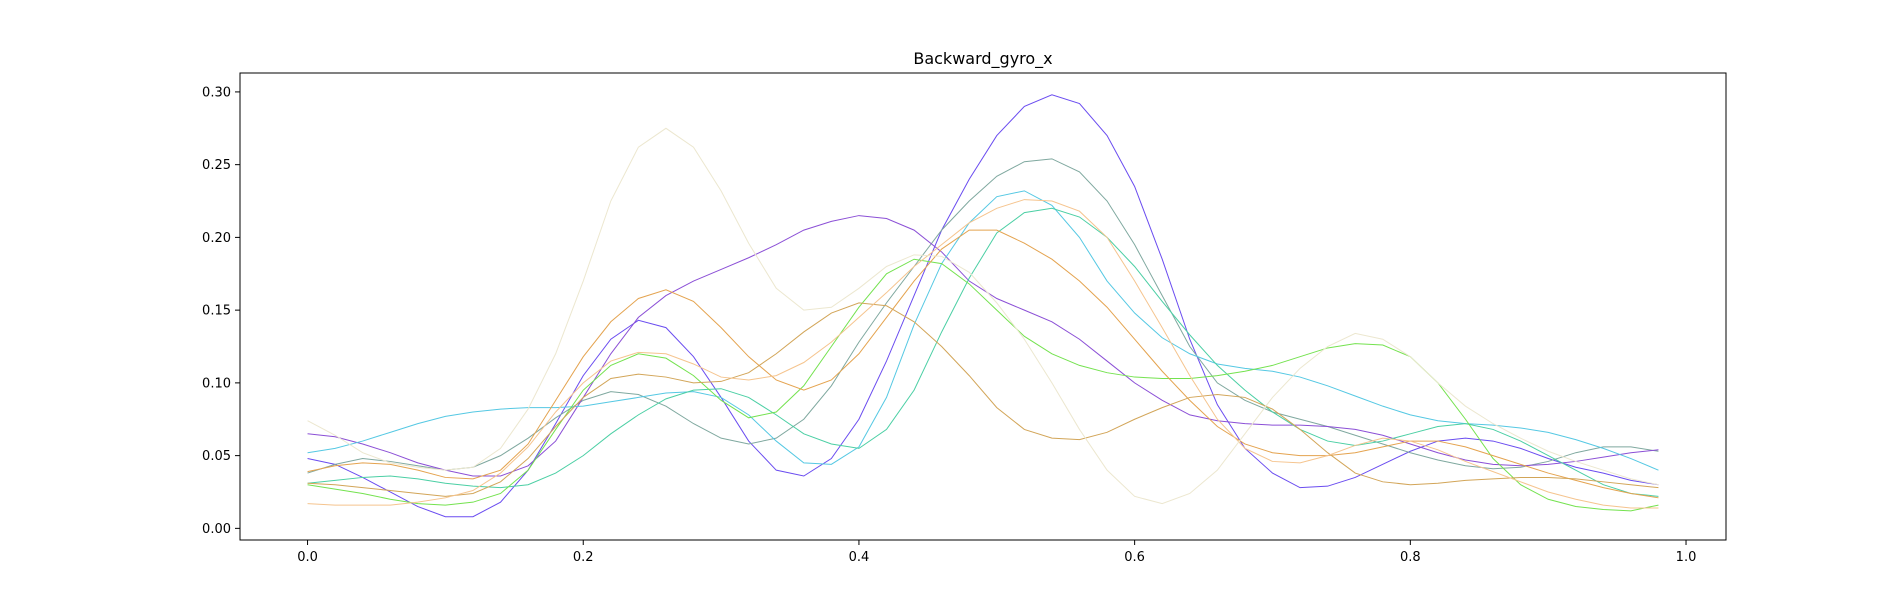 This screenshot has height=600, width=1900. I want to click on y-tick-label: 0.00, so click(216, 529).